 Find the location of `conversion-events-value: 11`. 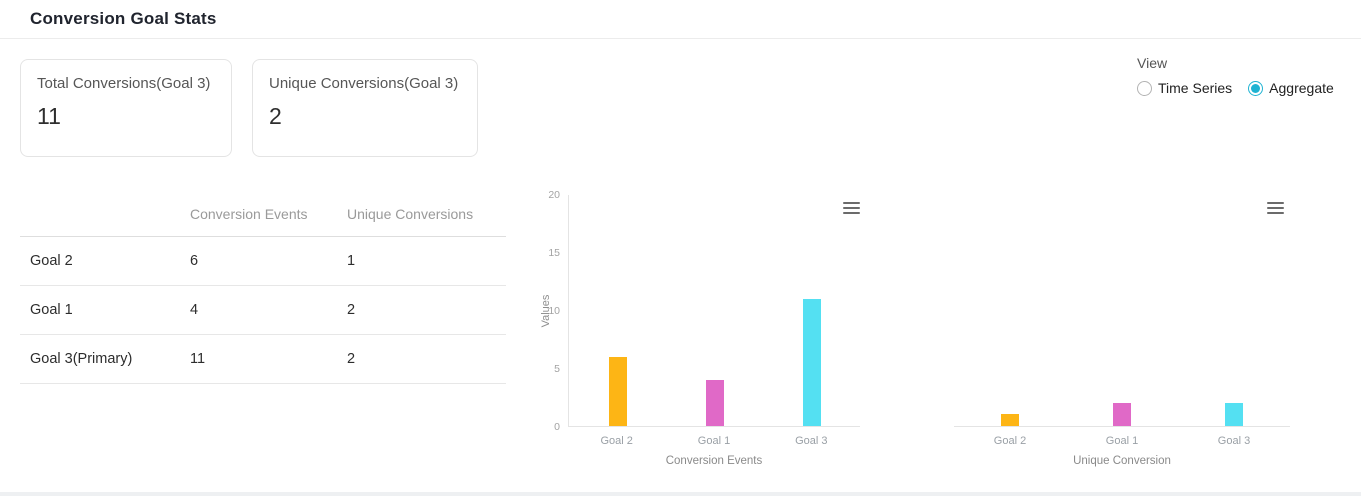

conversion-events-value: 11 is located at coordinates (268, 359).